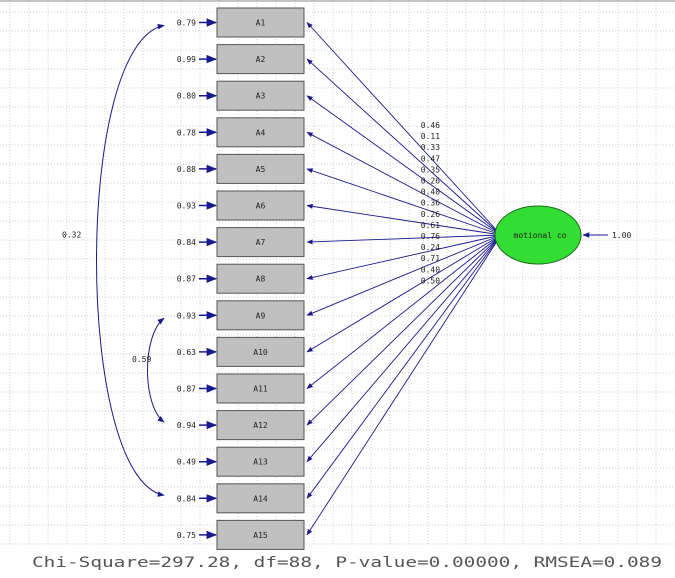 This screenshot has width=675, height=578. I want to click on loading-arrow-a9, so click(404, 275).